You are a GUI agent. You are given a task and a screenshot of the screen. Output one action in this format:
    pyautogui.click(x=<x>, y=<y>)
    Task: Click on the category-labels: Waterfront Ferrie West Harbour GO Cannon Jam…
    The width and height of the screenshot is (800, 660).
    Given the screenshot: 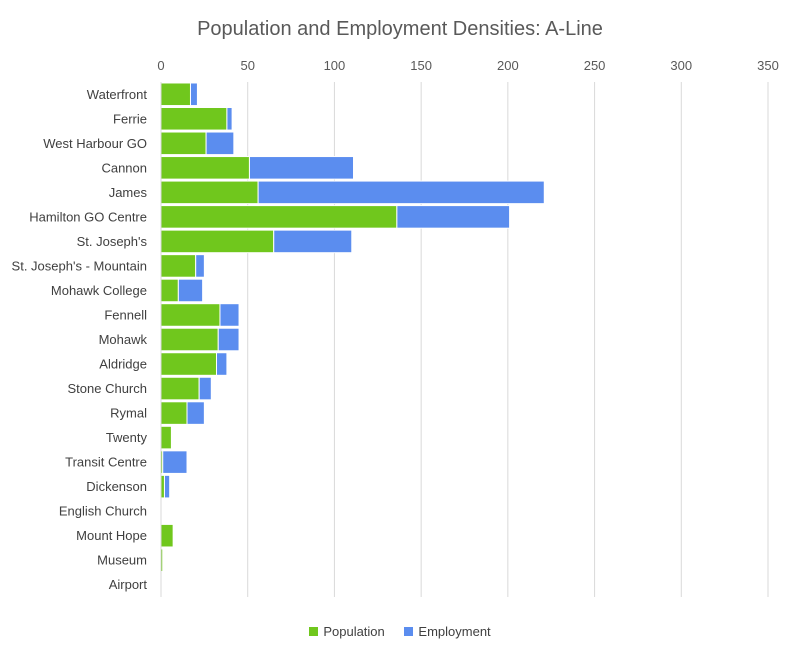 What is the action you would take?
    pyautogui.click(x=80, y=339)
    